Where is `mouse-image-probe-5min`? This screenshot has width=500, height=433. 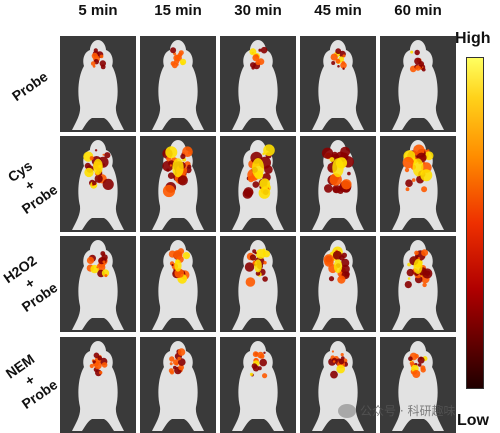
mouse-image-probe-5min is located at coordinates (98, 84).